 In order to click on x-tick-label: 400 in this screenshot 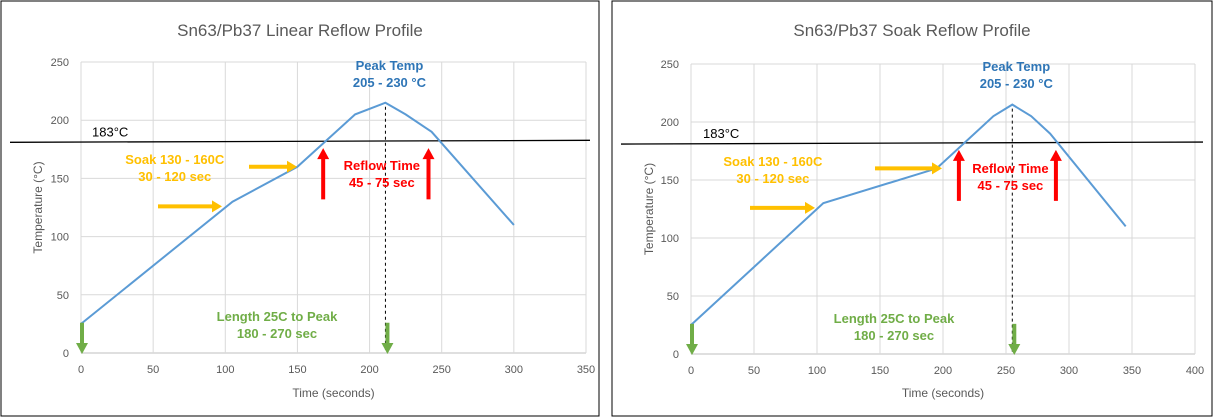, I will do `click(1195, 371)`.